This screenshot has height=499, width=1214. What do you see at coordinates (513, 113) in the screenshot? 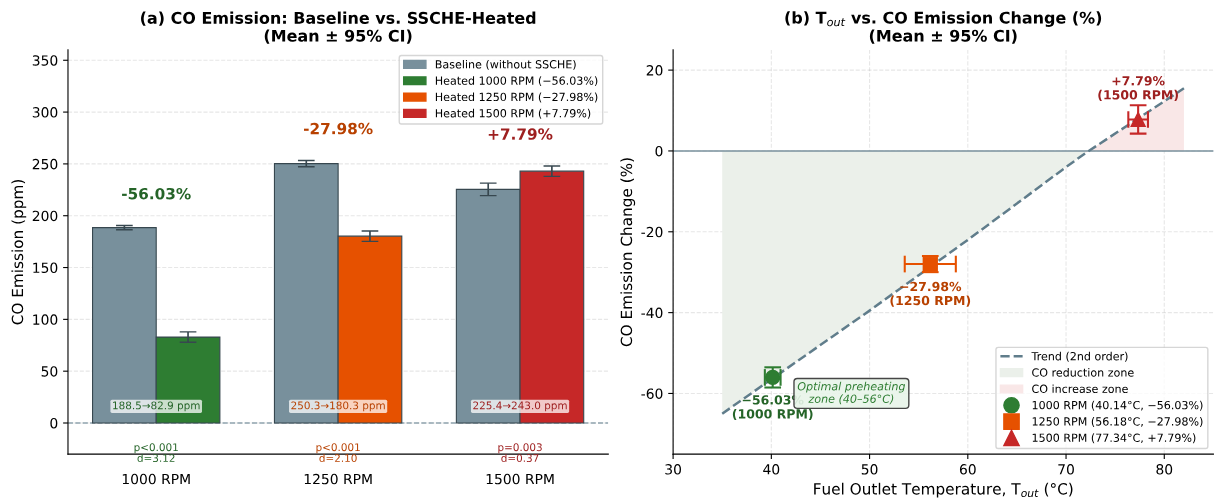
I see `legend-label: Heated 1500 RPM (+7.79%)` at bounding box center [513, 113].